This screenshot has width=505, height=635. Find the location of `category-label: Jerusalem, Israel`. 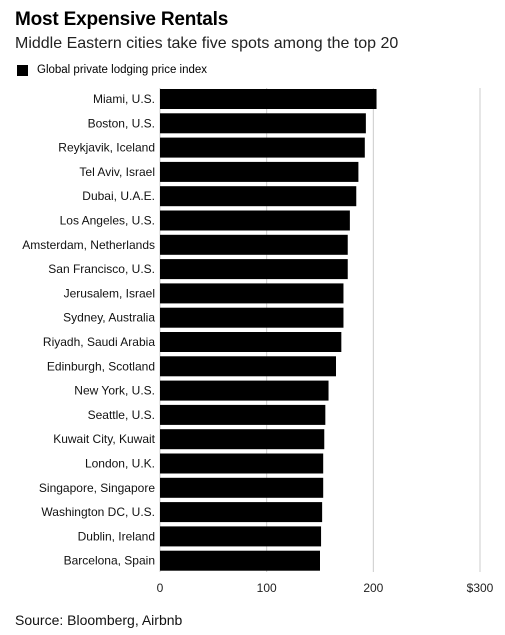

category-label: Jerusalem, Israel is located at coordinates (109, 293).